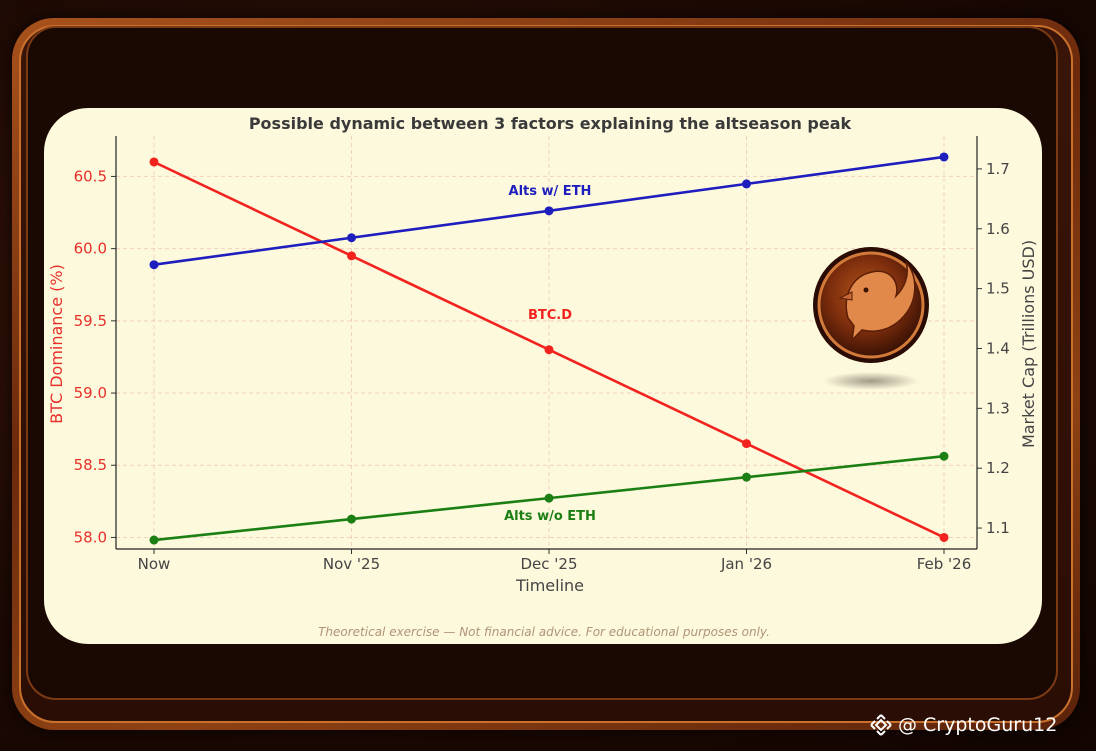 This screenshot has height=751, width=1096. Describe the element at coordinates (351, 564) in the screenshot. I see `x-tick-label: Nov '25` at that location.